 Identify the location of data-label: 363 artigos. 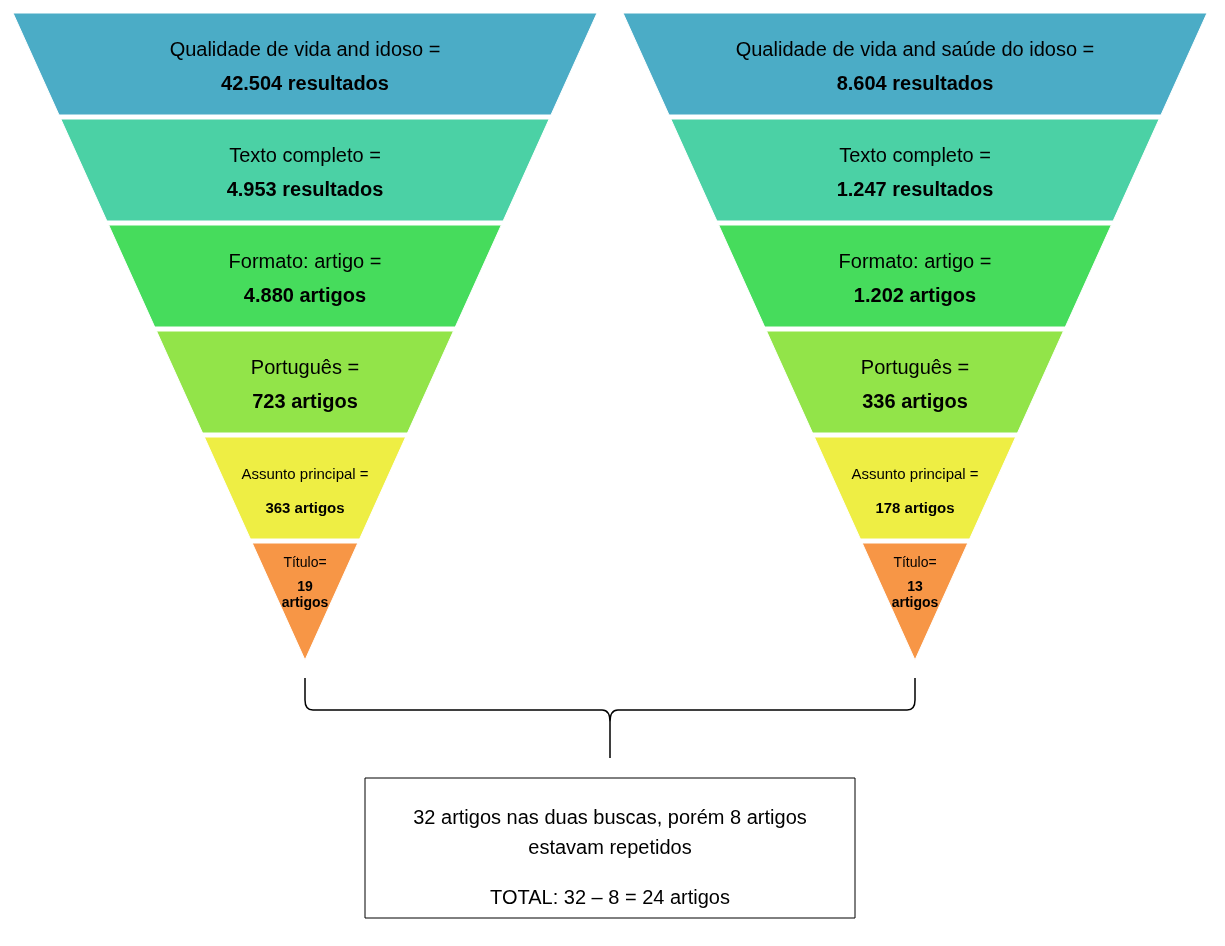
(305, 507).